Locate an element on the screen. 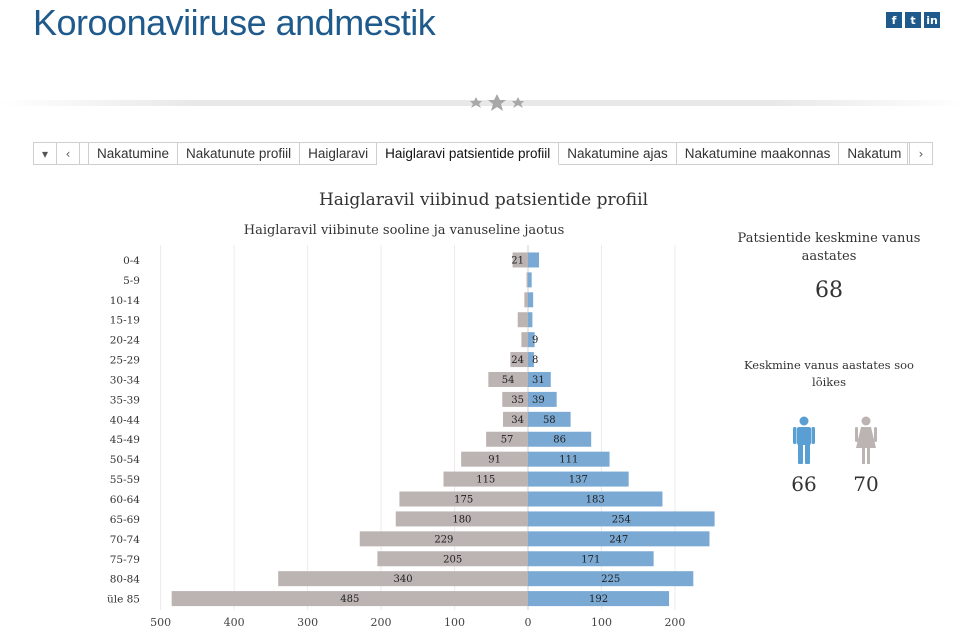 This screenshot has height=627, width=967. female-data-label: 340 is located at coordinates (403, 579).